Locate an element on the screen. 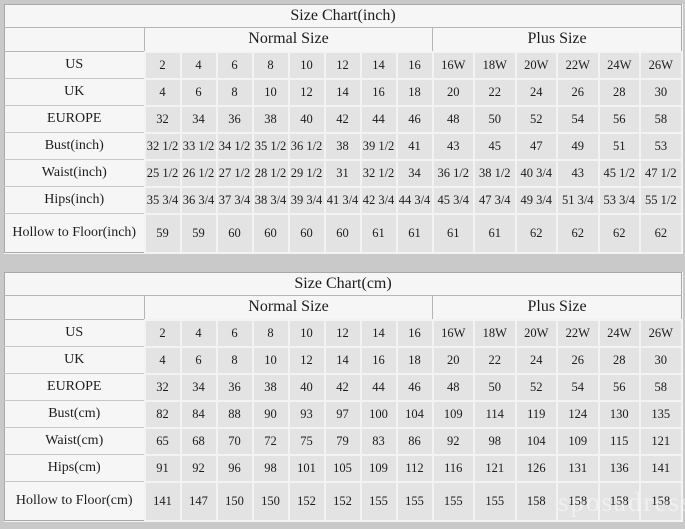  table-row: UK 4 6 8 10 12 14 16 18 20 22 24 26 28 30 is located at coordinates (343, 92).